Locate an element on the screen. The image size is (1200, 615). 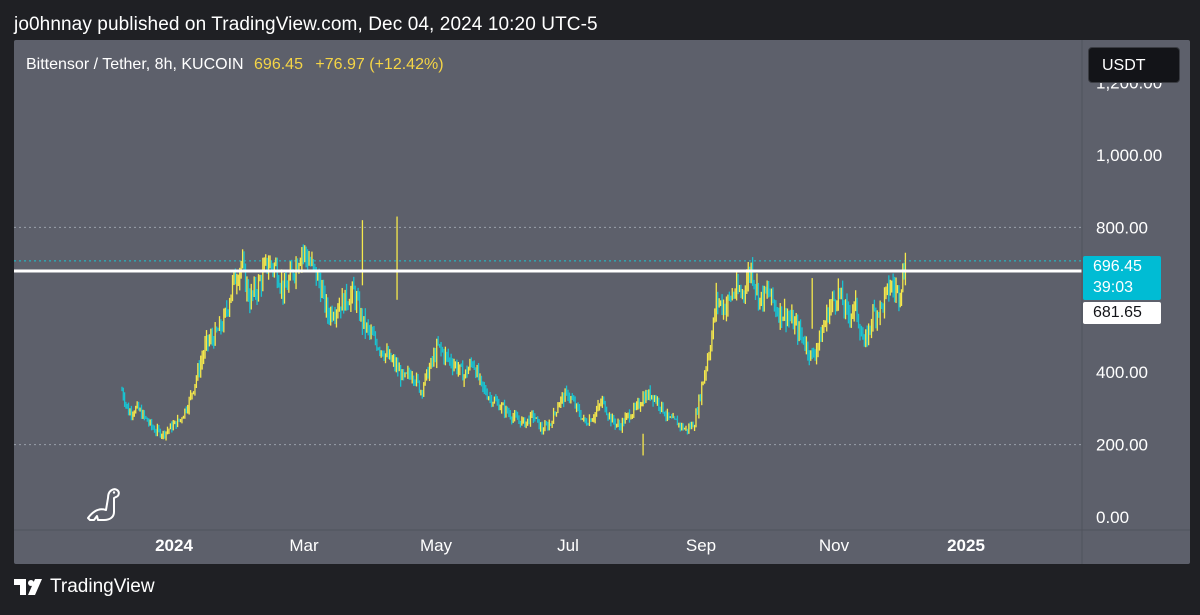
y-tick-label: 1,000.00 is located at coordinates (1129, 155).